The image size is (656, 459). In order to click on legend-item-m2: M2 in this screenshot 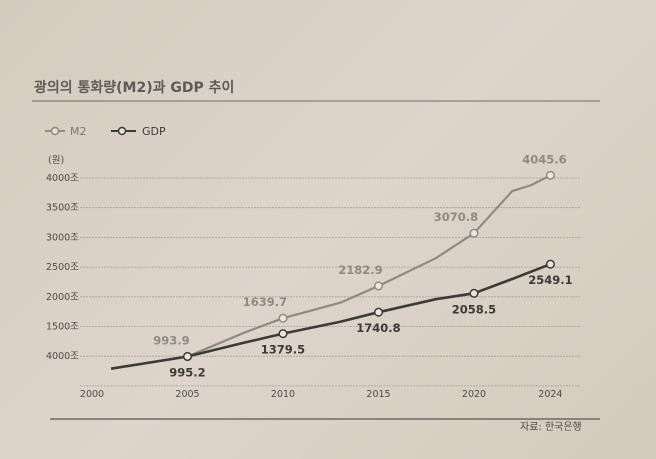, I will do `click(66, 131)`.